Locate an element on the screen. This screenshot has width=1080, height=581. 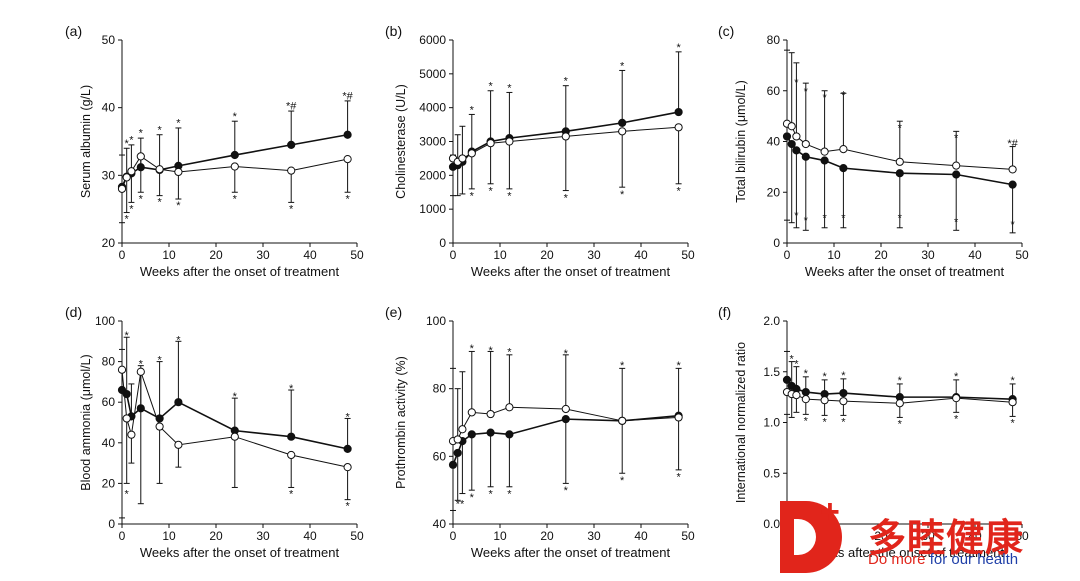
watermark-logo: + 多睦健康 Do more for our health is located at coordinates (926, 534).